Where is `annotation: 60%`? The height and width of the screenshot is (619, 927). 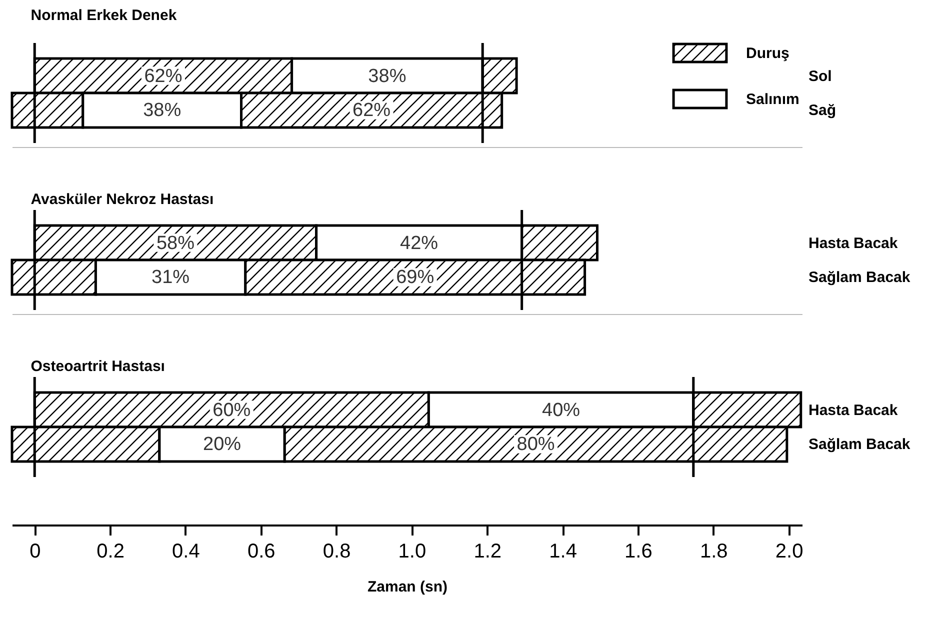 annotation: 60% is located at coordinates (231, 410).